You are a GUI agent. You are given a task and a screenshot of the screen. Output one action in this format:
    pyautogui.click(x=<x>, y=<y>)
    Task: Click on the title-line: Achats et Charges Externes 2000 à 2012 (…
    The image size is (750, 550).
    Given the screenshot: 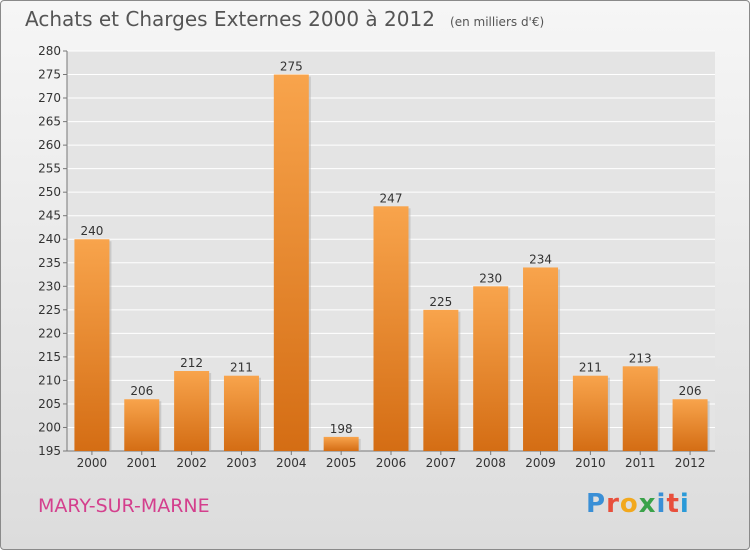 What is the action you would take?
    pyautogui.click(x=284, y=19)
    